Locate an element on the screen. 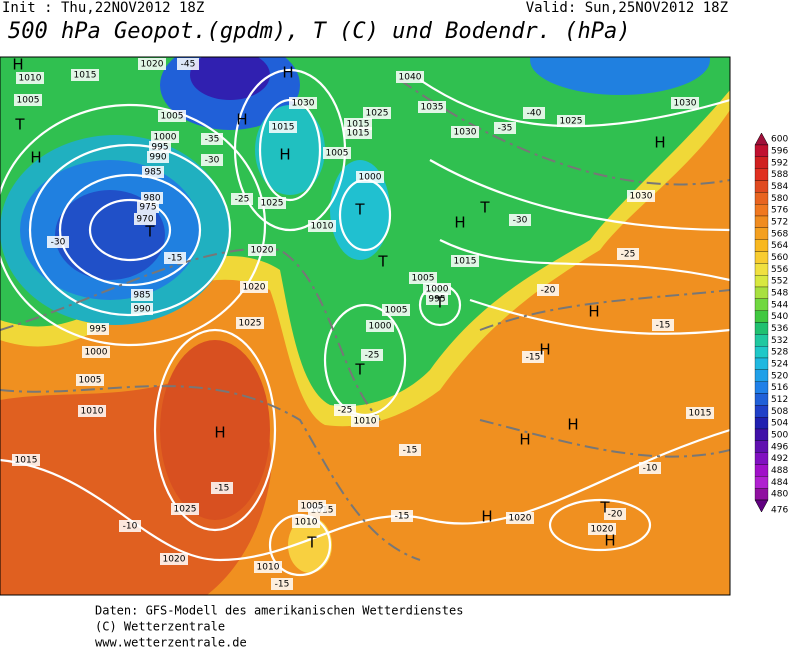  isoline-label: -40 is located at coordinates (534, 114).